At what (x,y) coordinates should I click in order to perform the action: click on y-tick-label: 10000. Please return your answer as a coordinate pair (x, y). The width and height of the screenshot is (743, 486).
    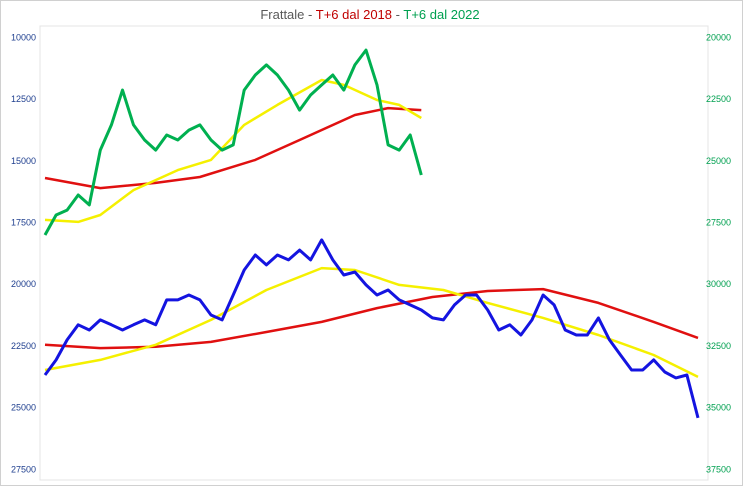
    Looking at the image, I should click on (23, 37).